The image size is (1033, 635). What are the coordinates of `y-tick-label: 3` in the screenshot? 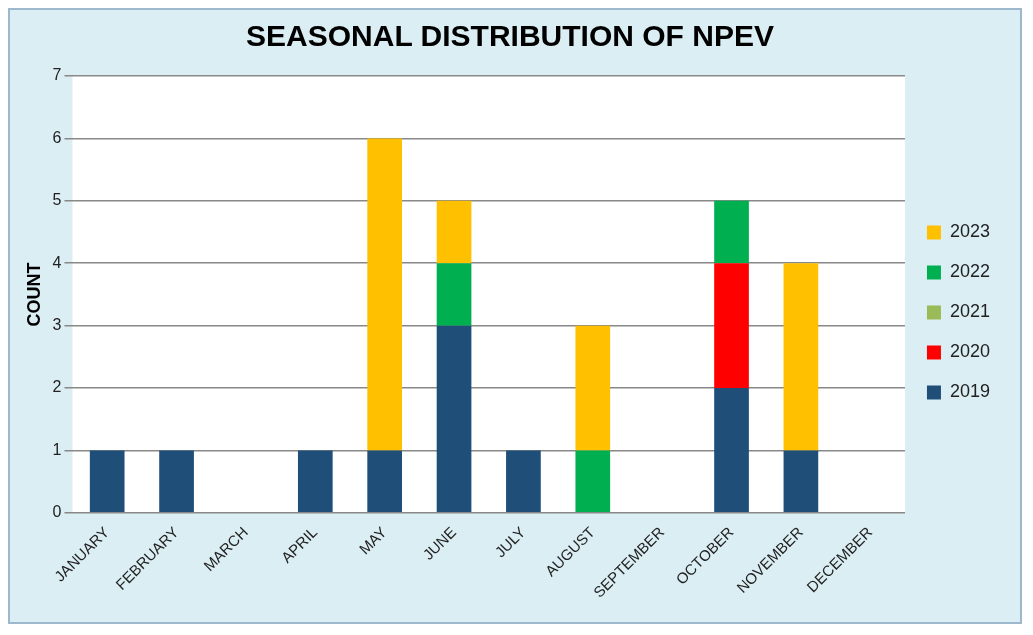 It's located at (57, 325).